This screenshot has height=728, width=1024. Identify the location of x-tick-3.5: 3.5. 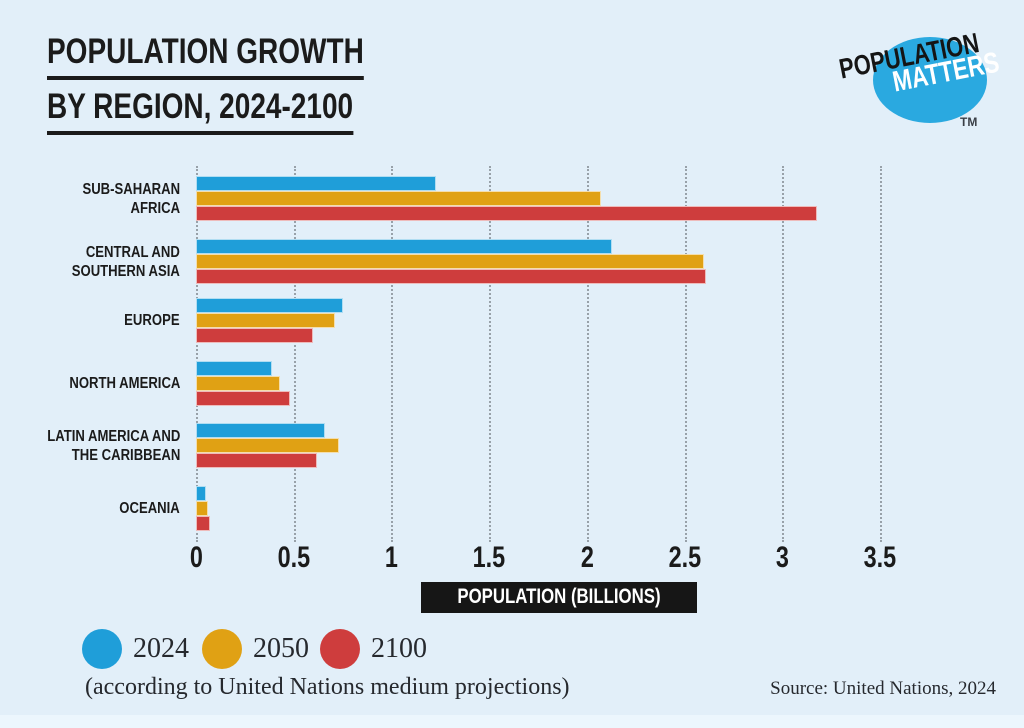
(880, 557).